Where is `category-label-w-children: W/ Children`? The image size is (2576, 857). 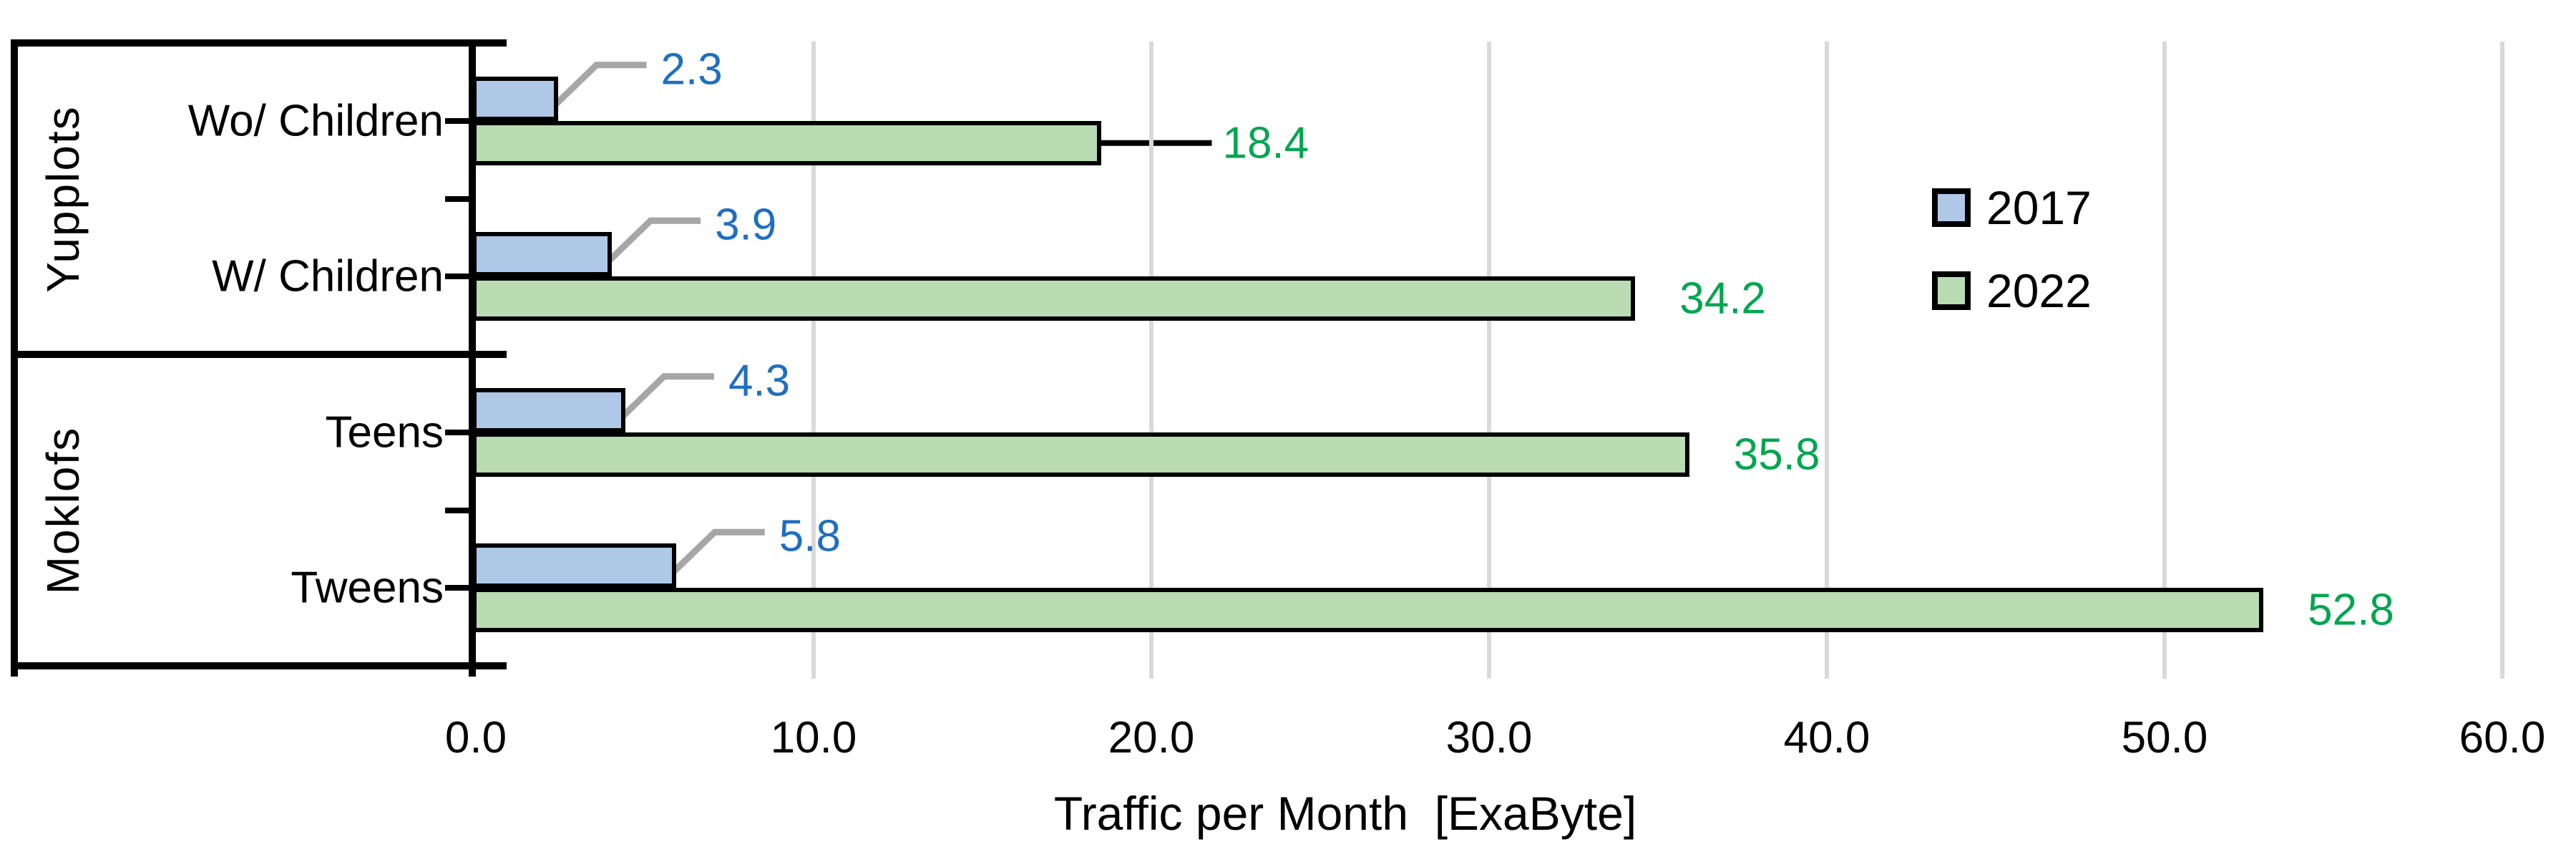
category-label-w-children: W/ Children is located at coordinates (328, 276).